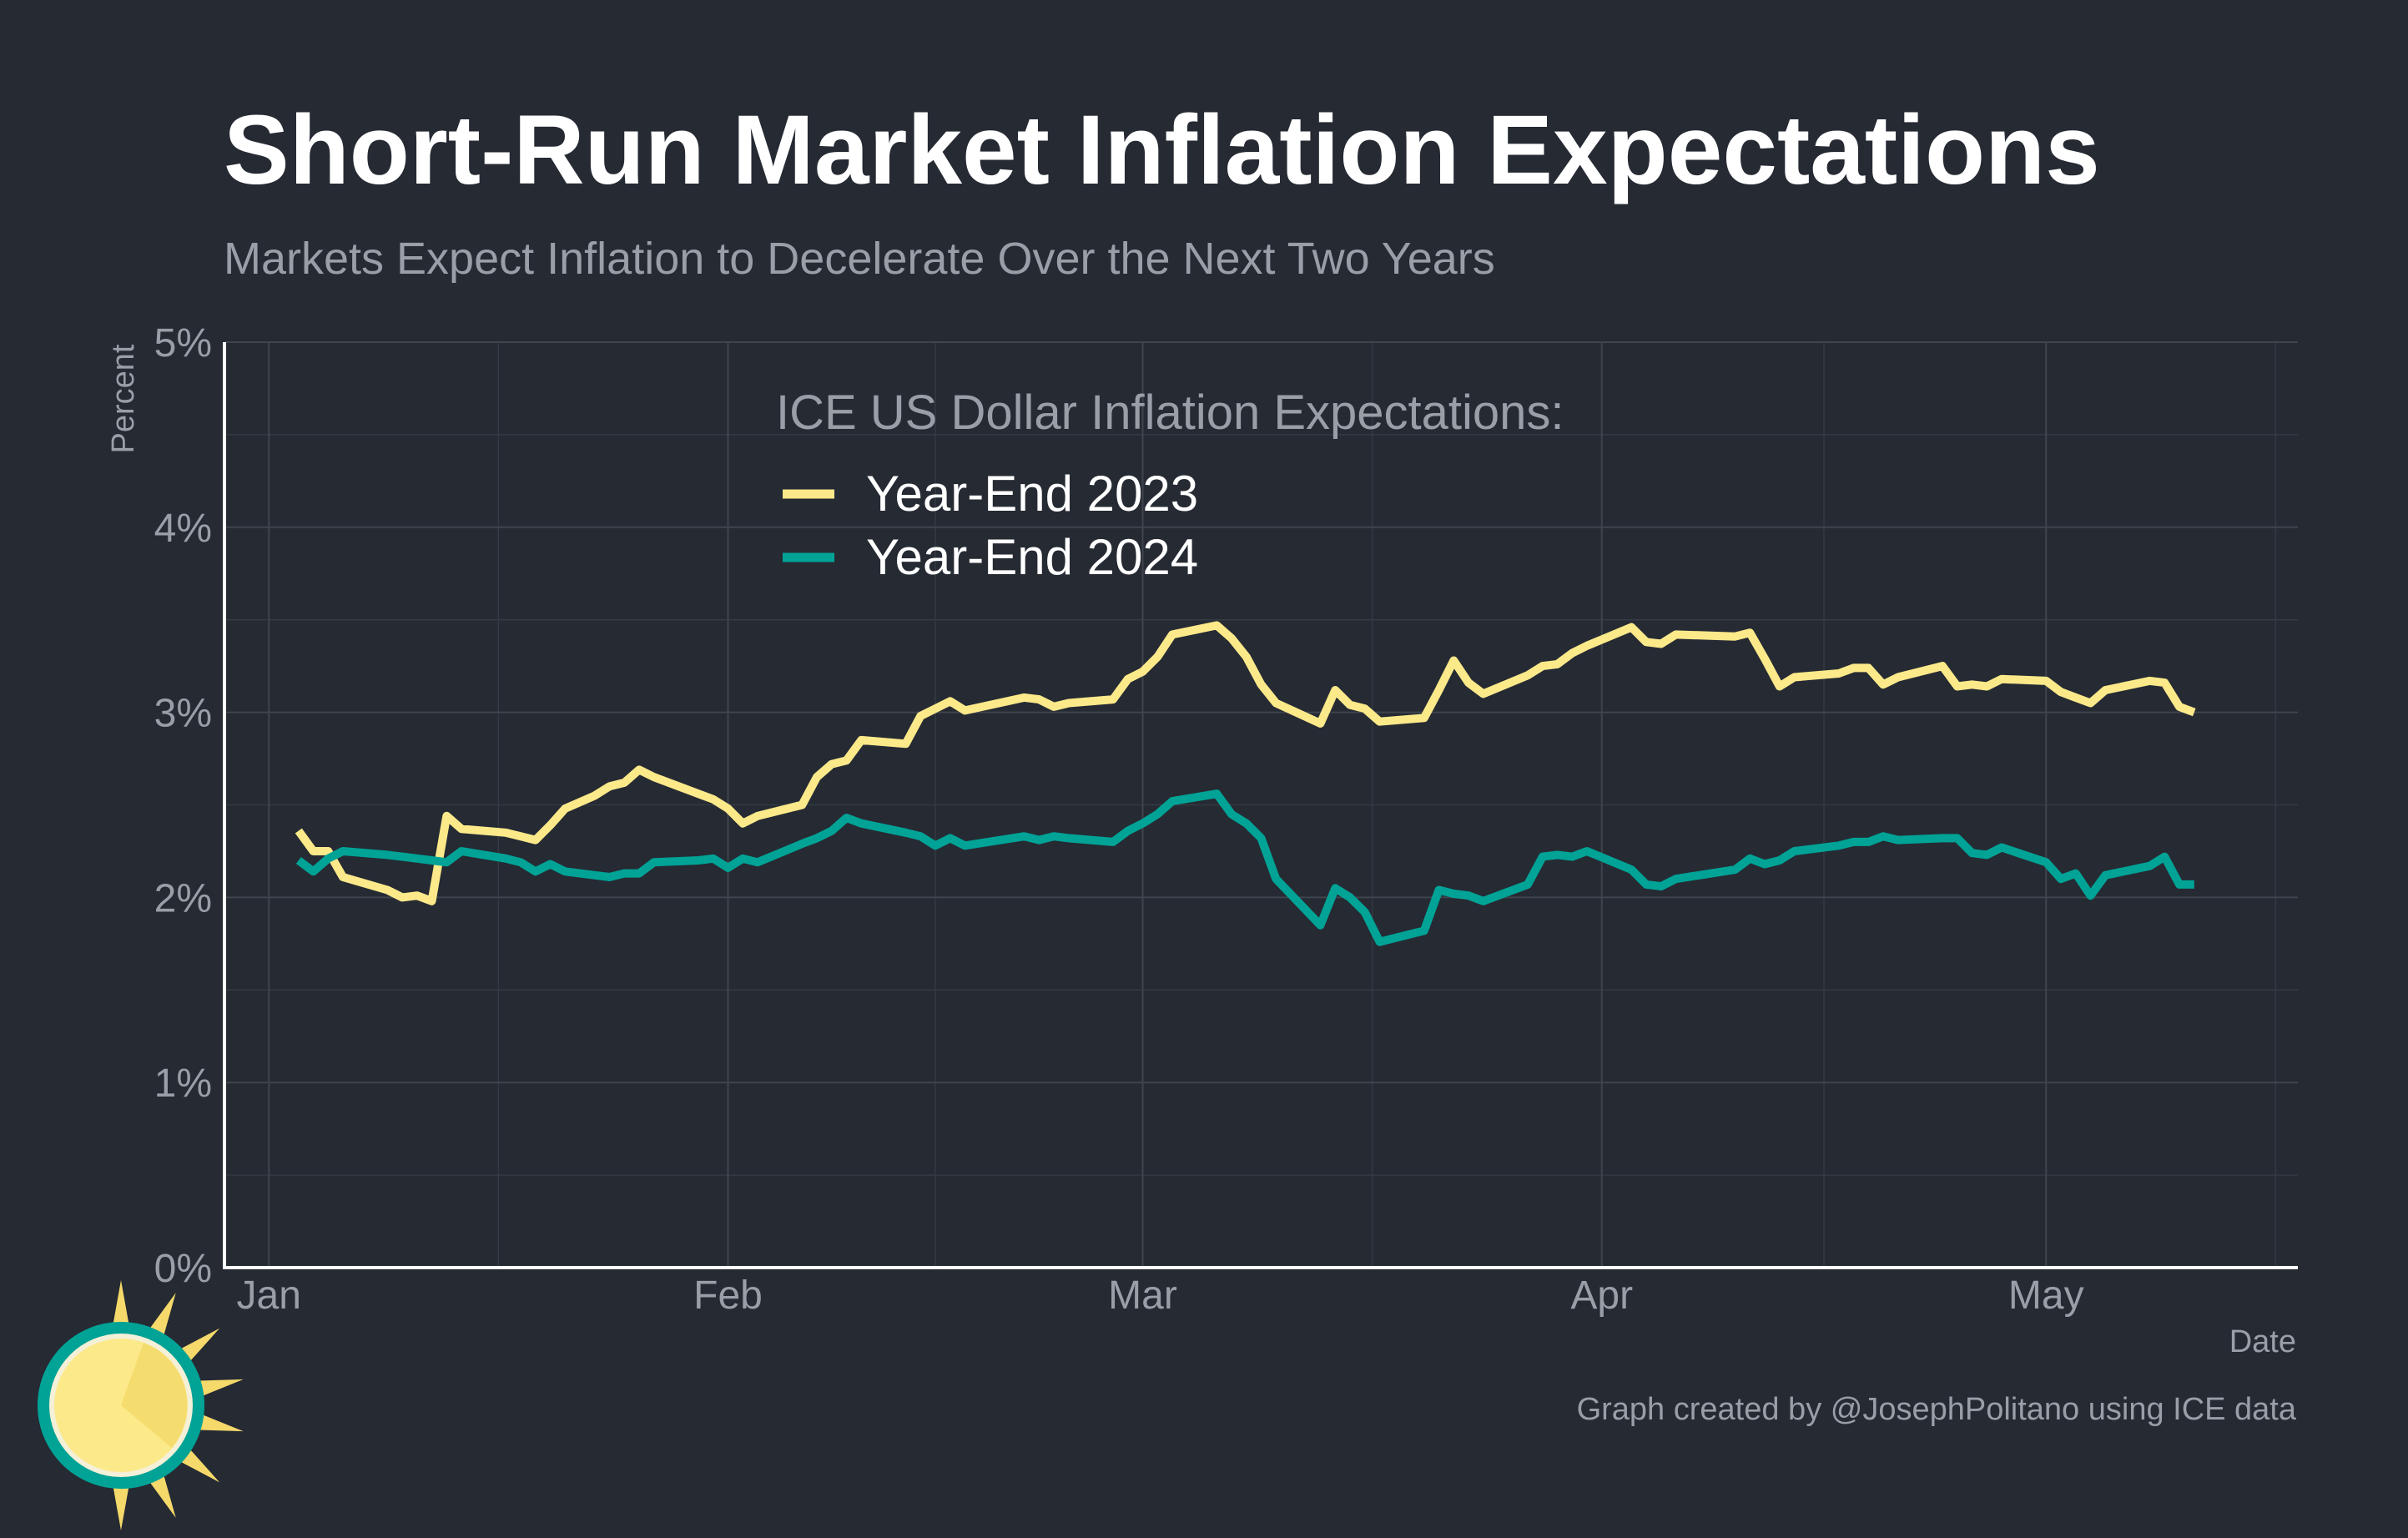 The width and height of the screenshot is (2408, 1538). I want to click on y-tick-labels: 0% 1% 2% 3% 4% 5%, so click(183, 806).